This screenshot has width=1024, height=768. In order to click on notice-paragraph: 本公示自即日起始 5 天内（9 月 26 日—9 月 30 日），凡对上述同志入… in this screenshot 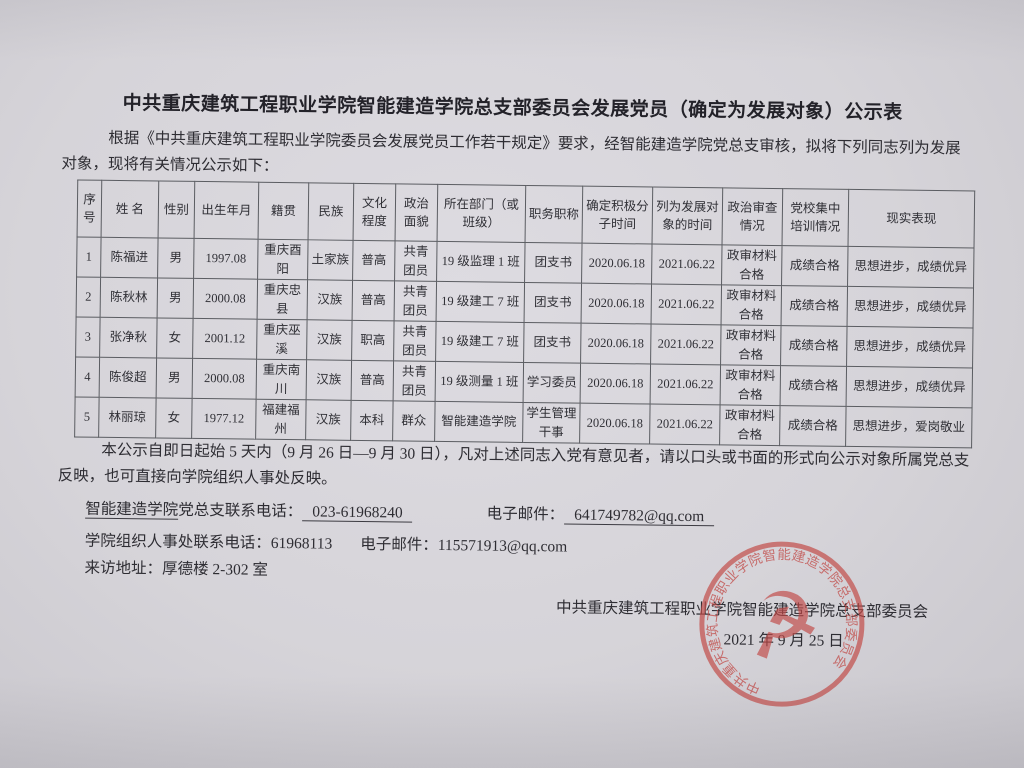, I will do `click(513, 464)`.